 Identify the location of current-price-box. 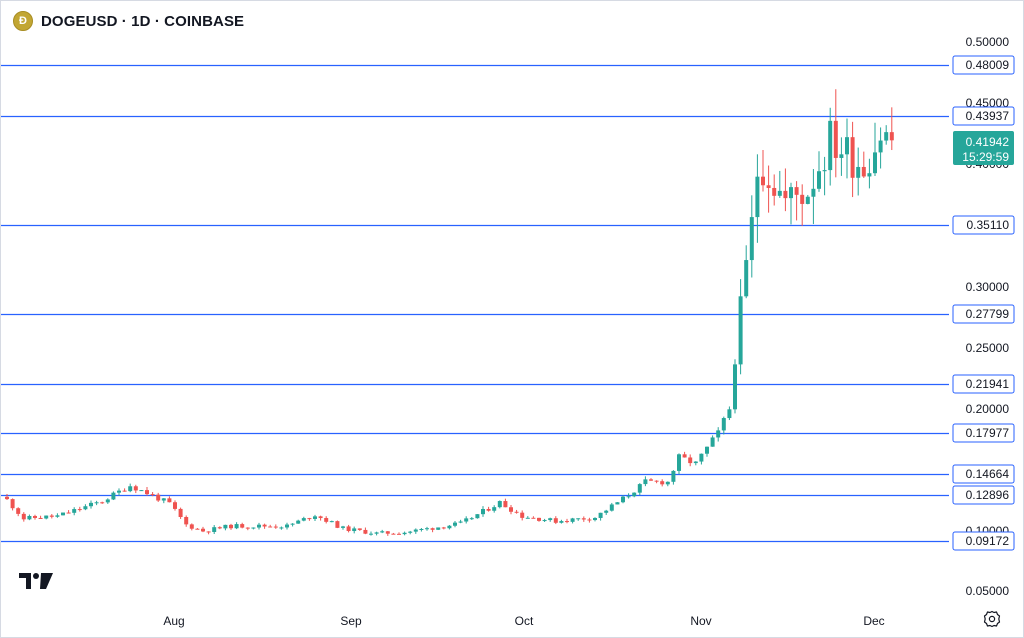
(983, 148).